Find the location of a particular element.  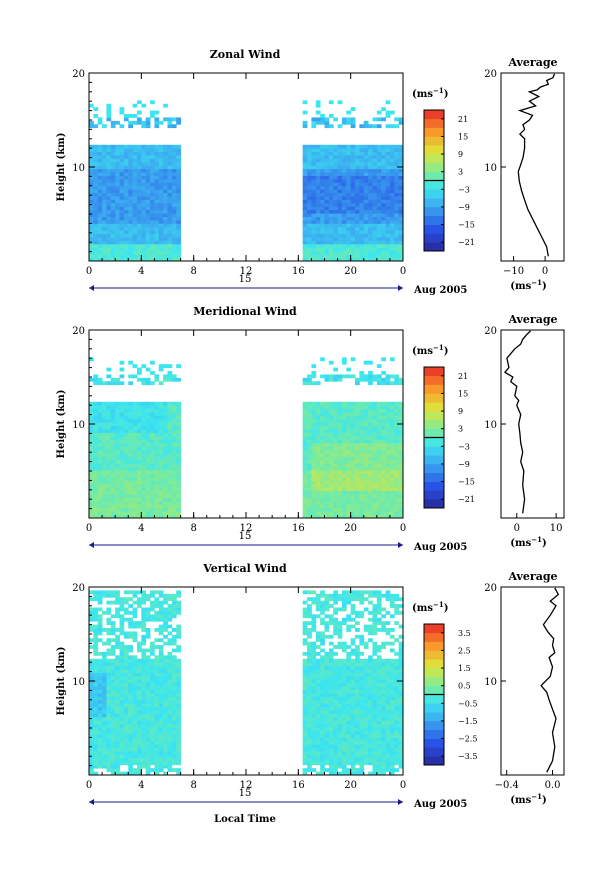

meridional-day-label: 15 is located at coordinates (245, 536).